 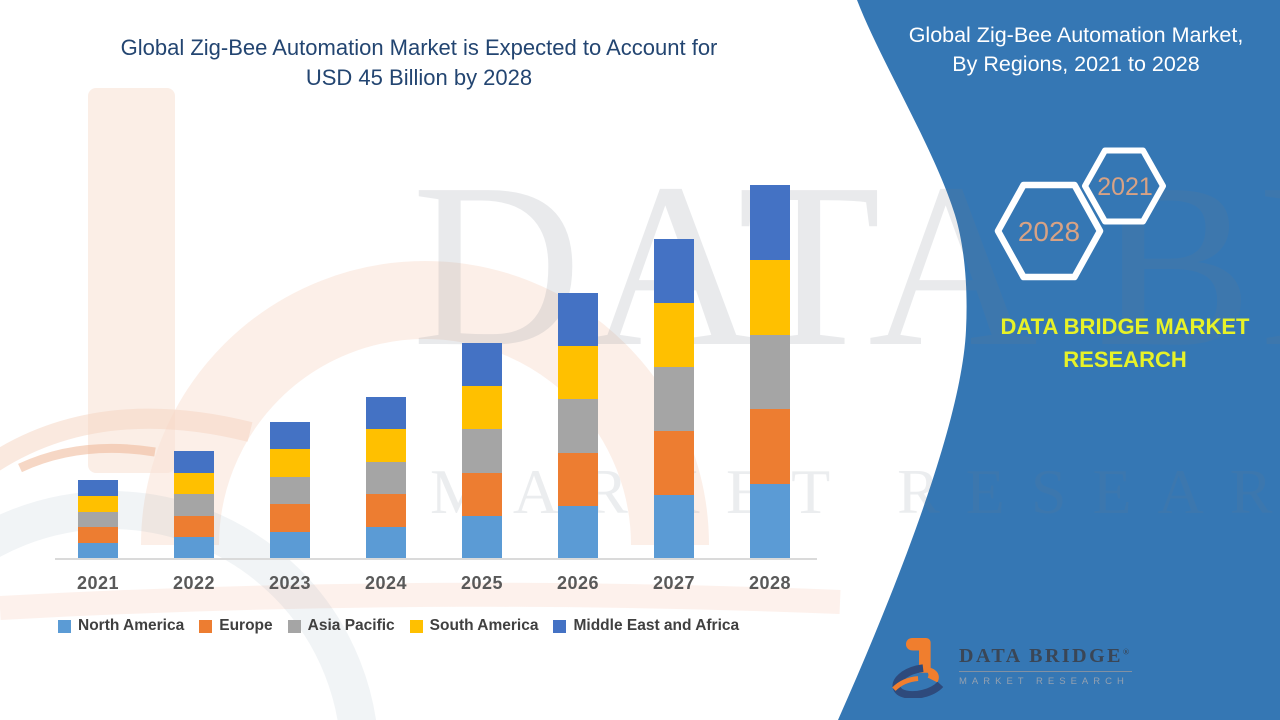 I want to click on bar-2022-segment-middle-east-and-africa, so click(x=194, y=462).